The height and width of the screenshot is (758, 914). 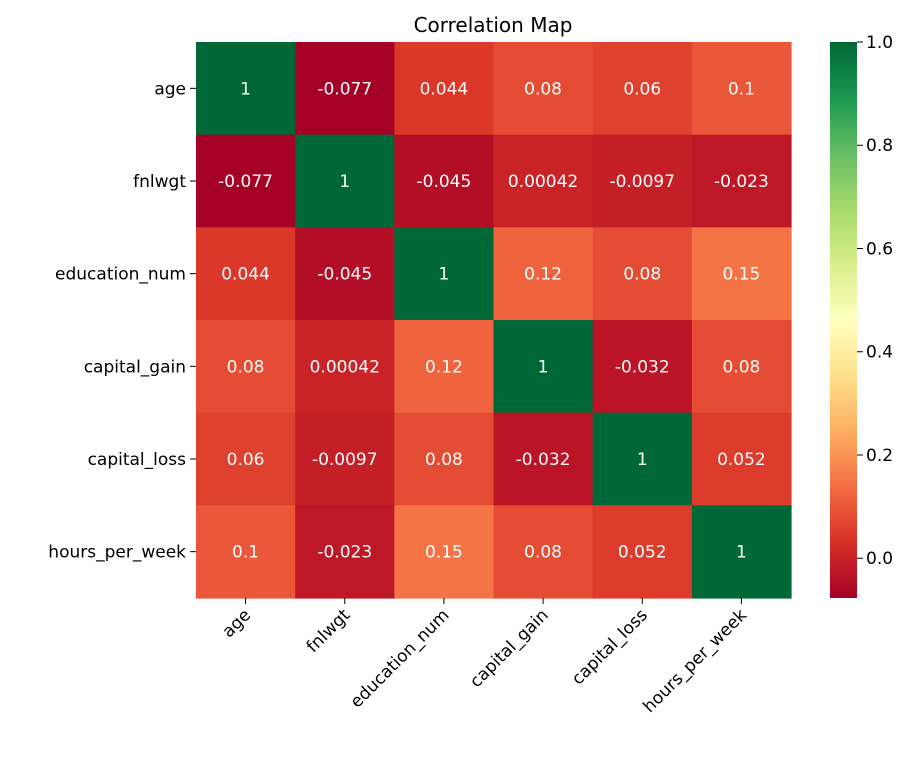 I want to click on chart-title: Correlation Map, so click(x=493, y=25).